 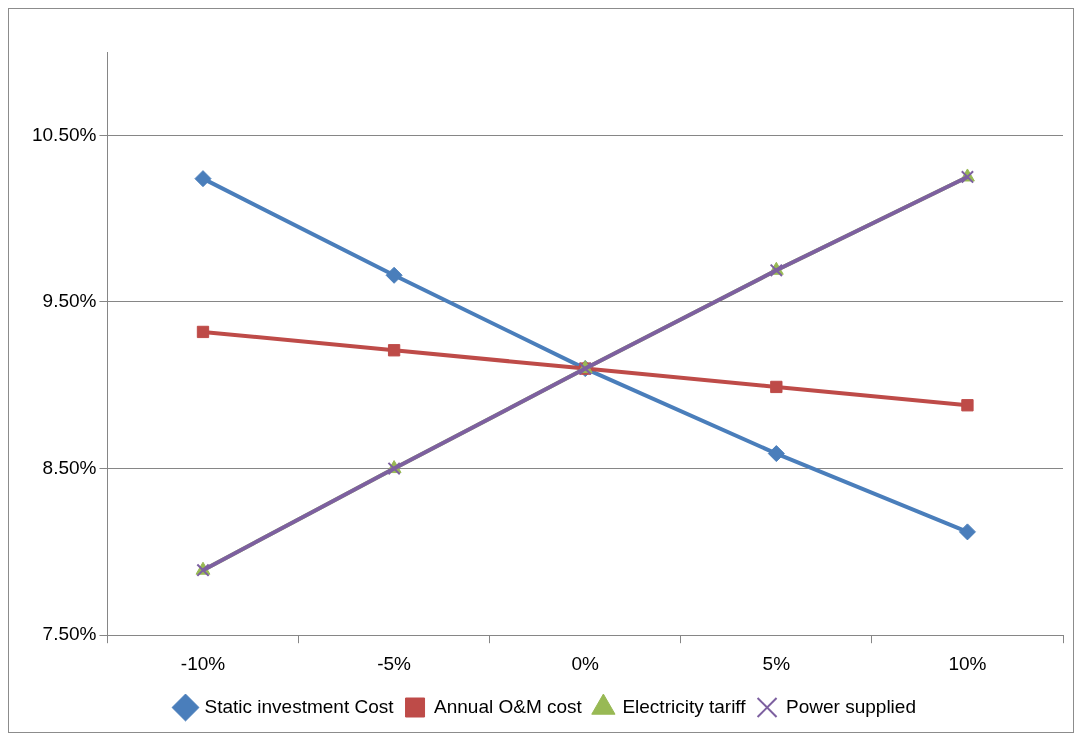 What do you see at coordinates (69, 634) in the screenshot?
I see `y-tick-label: 7.50%` at bounding box center [69, 634].